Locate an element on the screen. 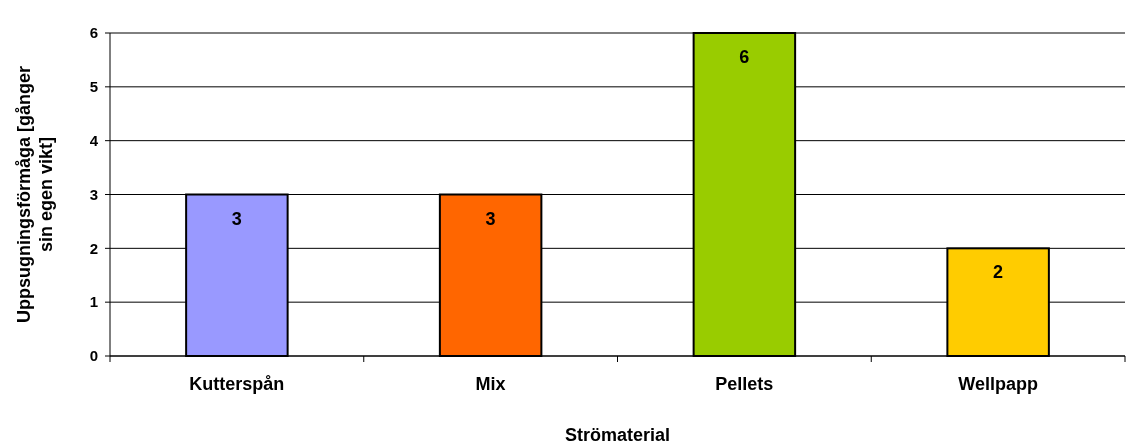 The height and width of the screenshot is (447, 1132). y-tick-label: 3 is located at coordinates (93, 194).